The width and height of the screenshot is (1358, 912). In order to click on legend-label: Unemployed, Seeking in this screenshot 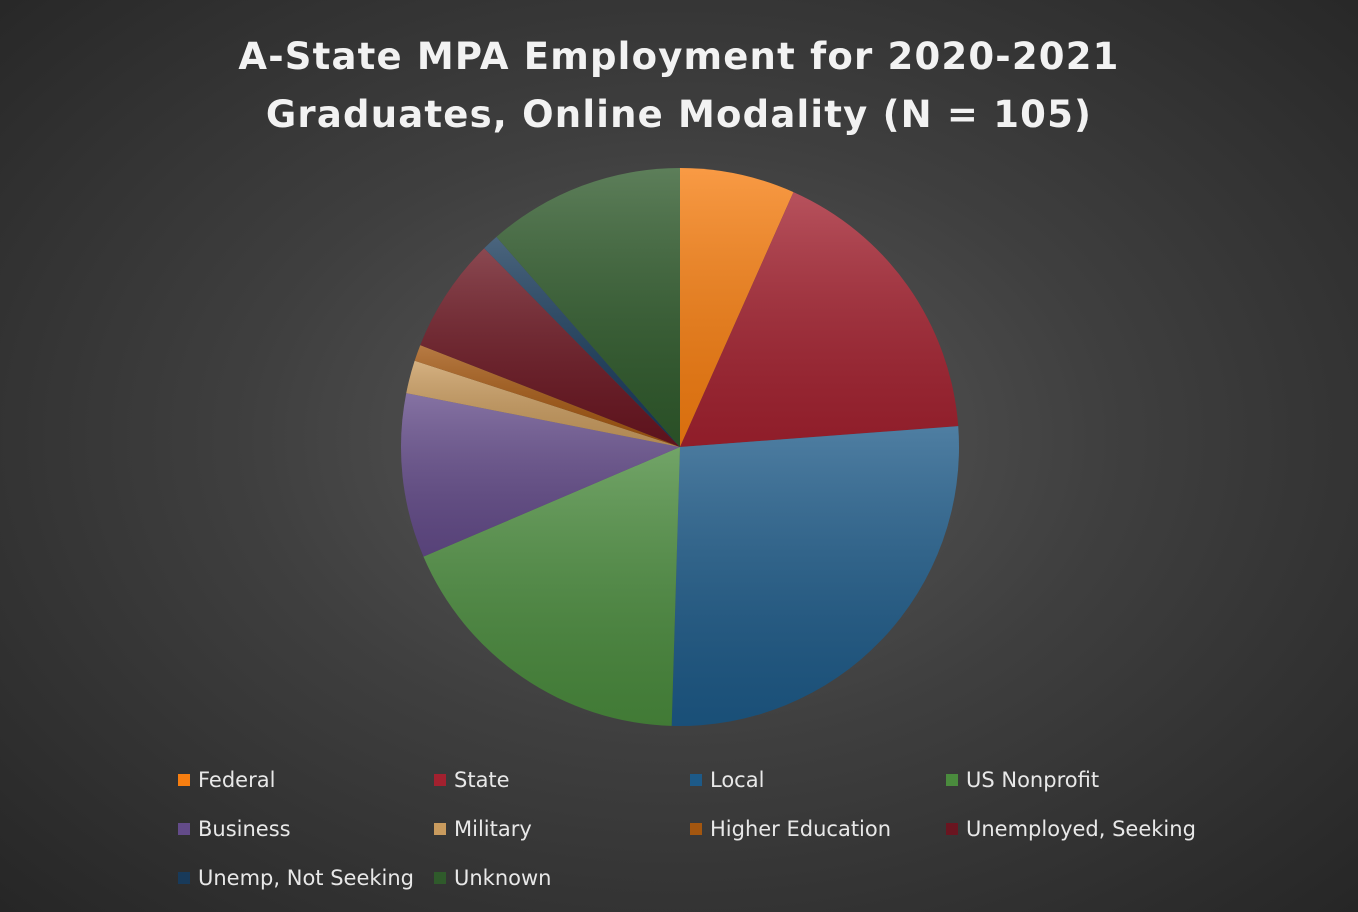, I will do `click(1081, 829)`.